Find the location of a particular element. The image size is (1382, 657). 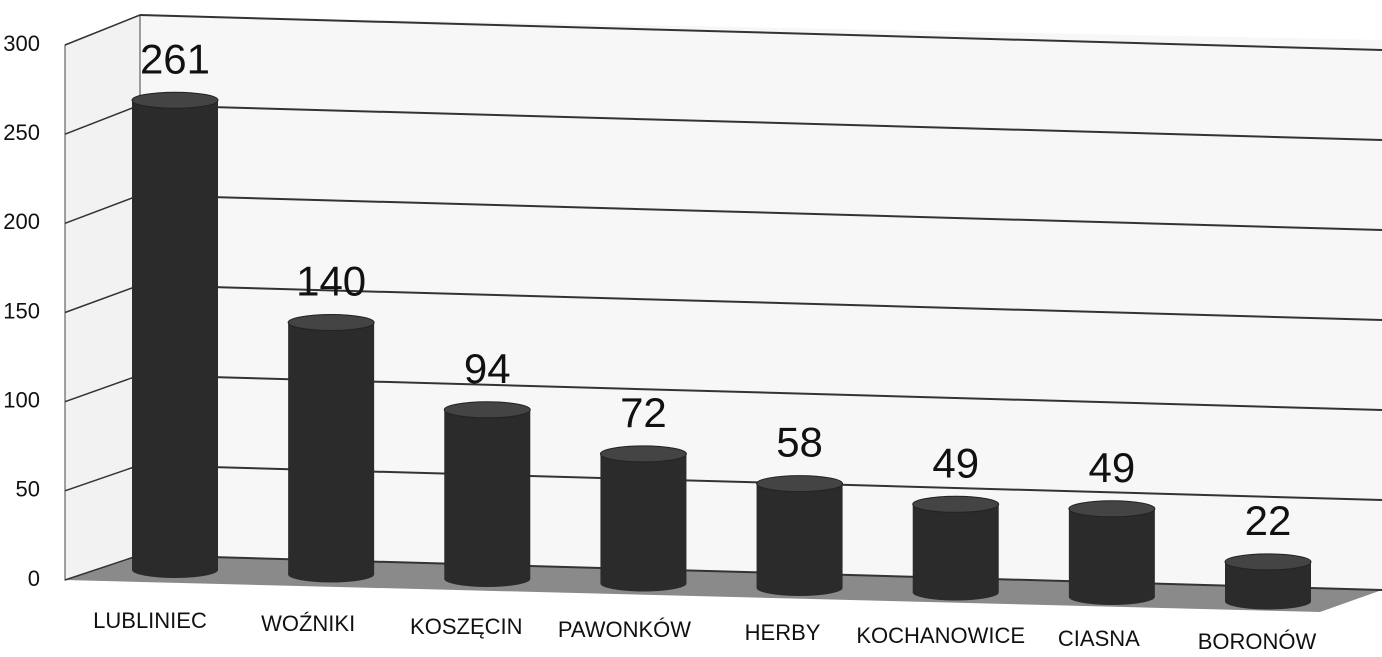

value-label: 22 is located at coordinates (1268, 520).